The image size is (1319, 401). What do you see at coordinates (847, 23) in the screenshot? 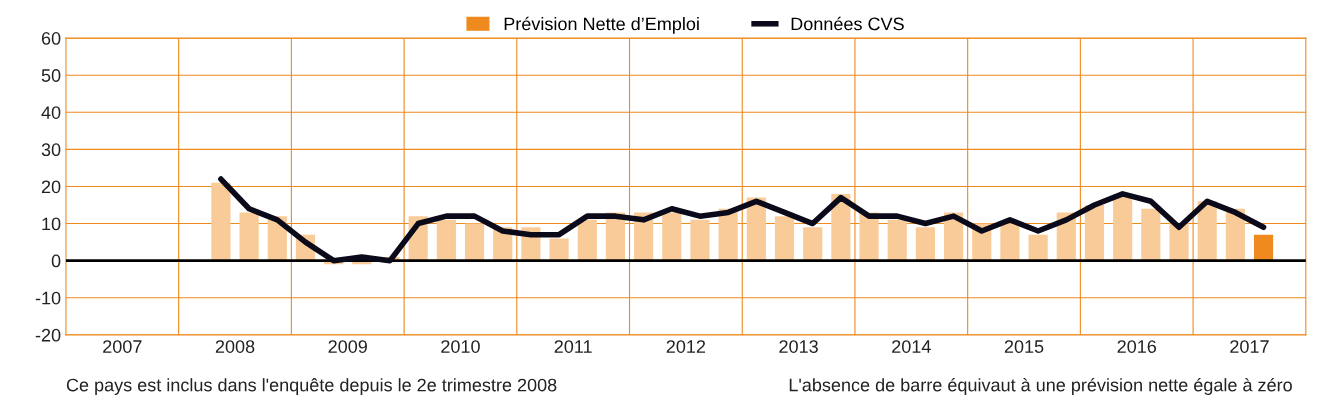
I see `legend-label: Données CVS` at bounding box center [847, 23].